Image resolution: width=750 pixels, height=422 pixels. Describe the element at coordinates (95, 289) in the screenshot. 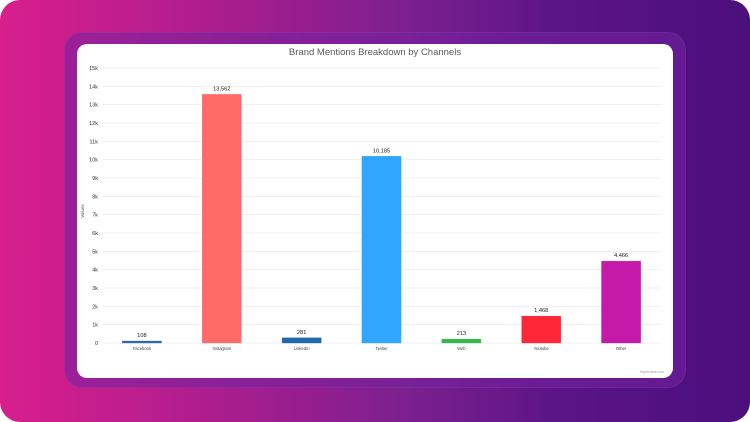

I see `y-tick-label: 3k` at that location.